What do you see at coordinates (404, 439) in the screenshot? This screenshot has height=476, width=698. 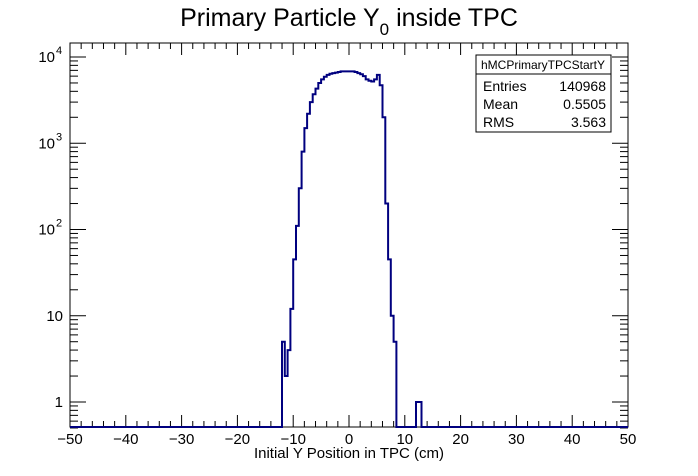 I see `x-tick-label: 10` at bounding box center [404, 439].